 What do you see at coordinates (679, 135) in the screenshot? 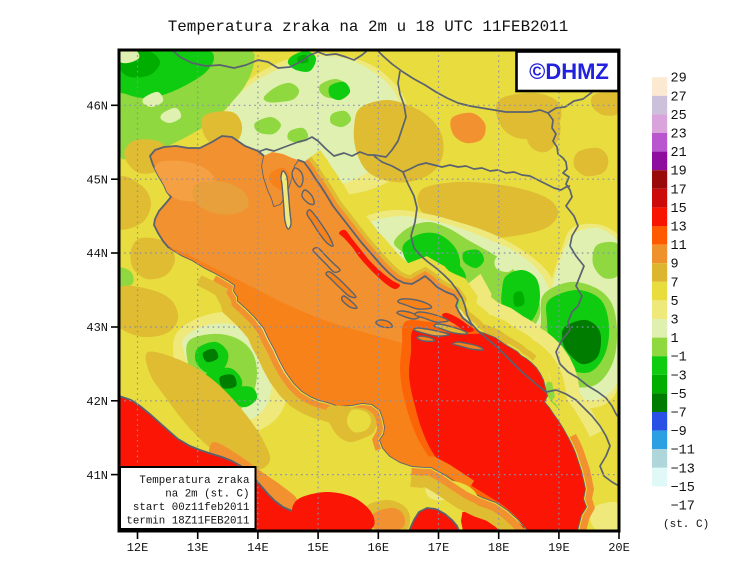
I see `svg-text: 23` at bounding box center [679, 135].